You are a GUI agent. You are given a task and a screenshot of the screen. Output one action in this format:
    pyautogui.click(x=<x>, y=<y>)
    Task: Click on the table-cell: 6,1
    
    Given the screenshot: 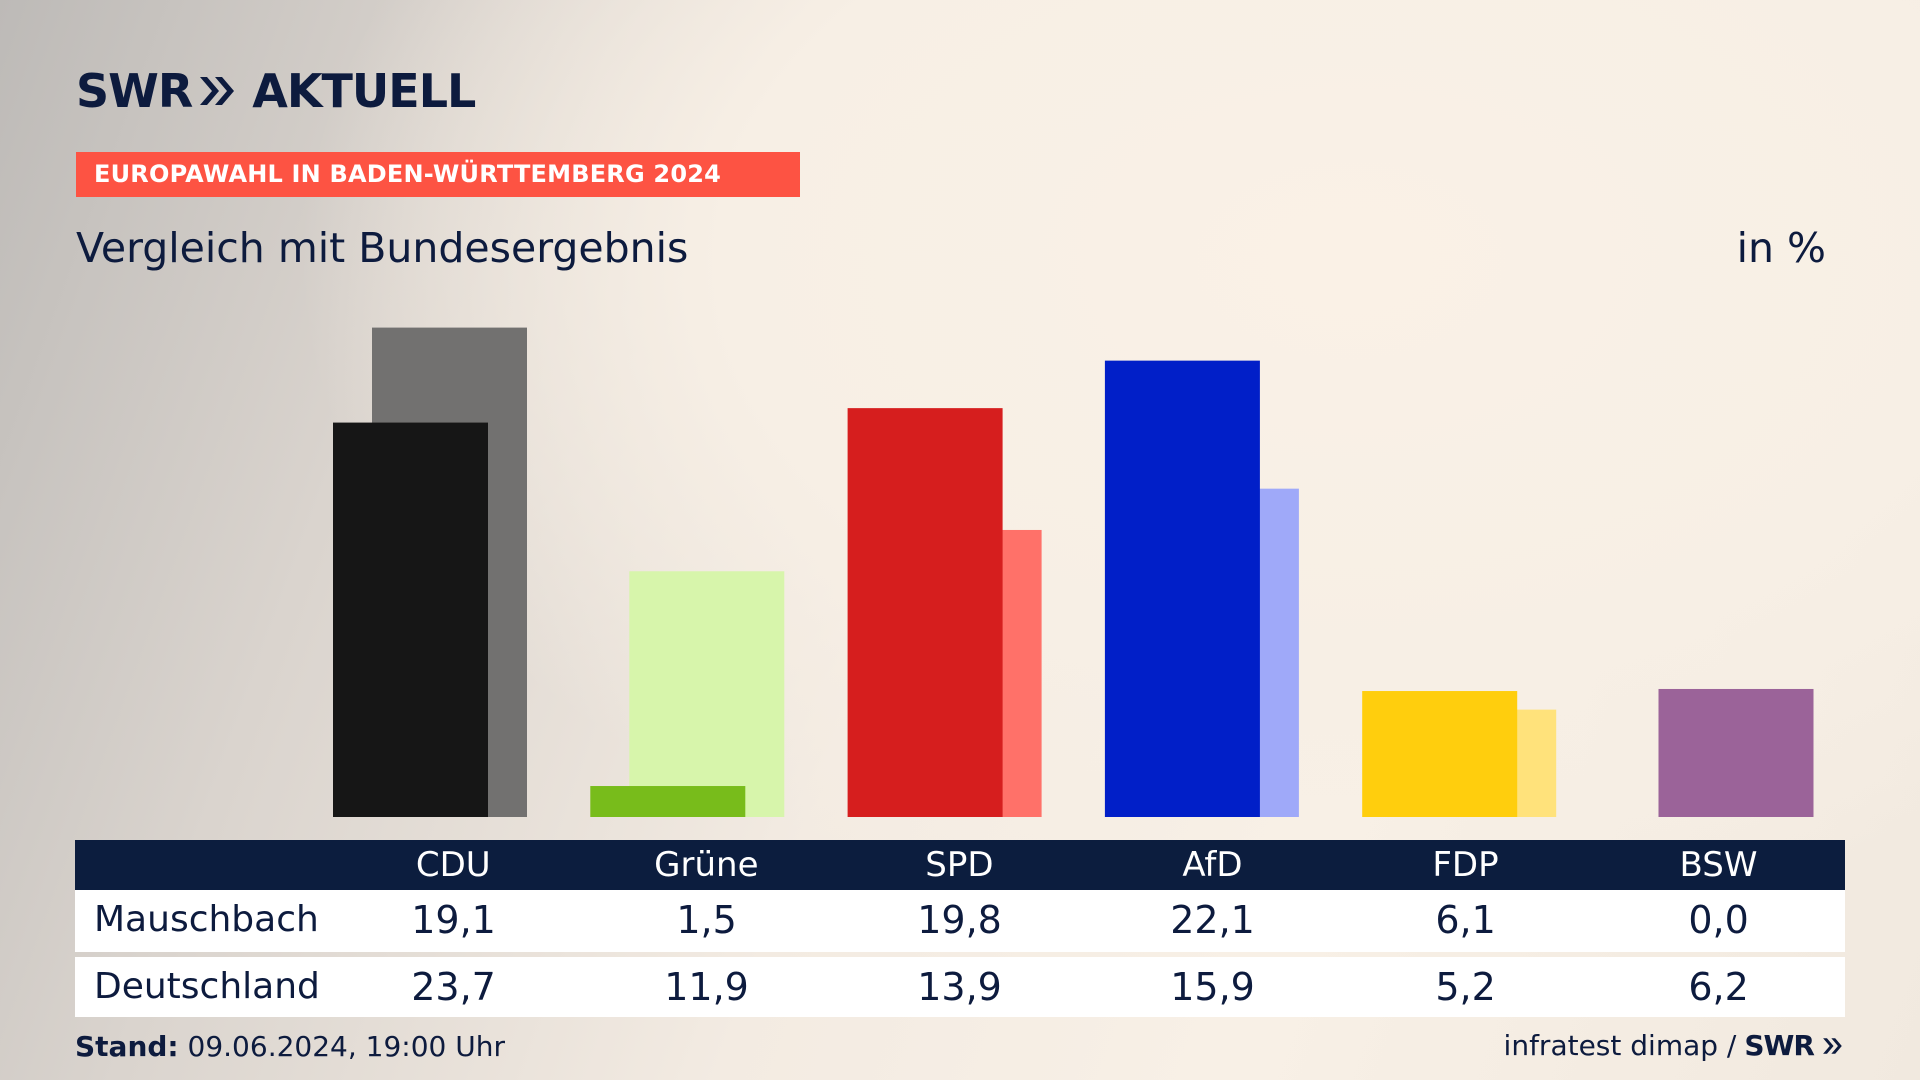 What is the action you would take?
    pyautogui.click(x=1465, y=920)
    